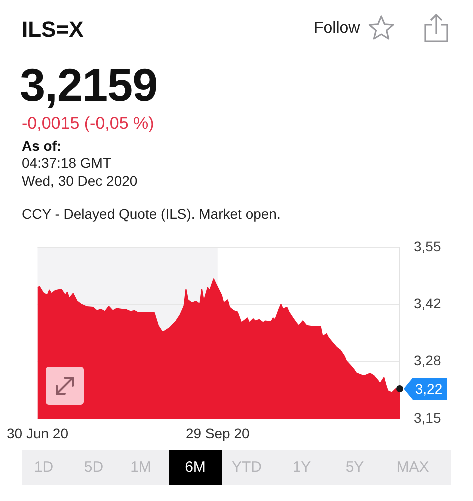  What do you see at coordinates (42, 146) in the screenshot?
I see `text: As of:` at bounding box center [42, 146].